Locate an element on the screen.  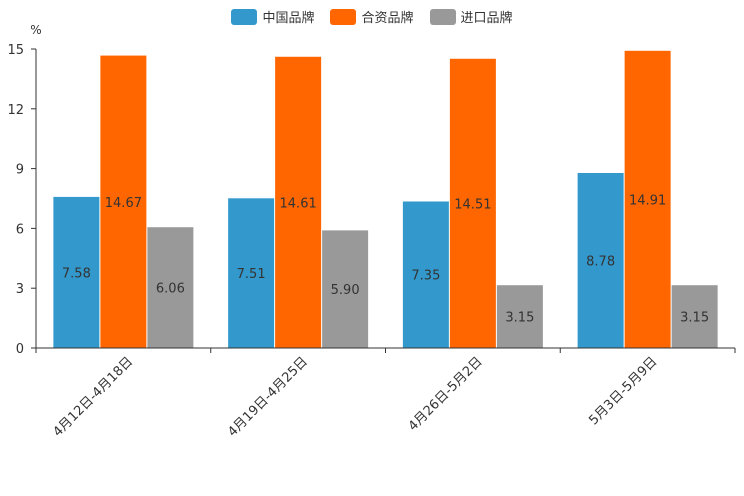
bar-value-label: 7.35 is located at coordinates (425, 276).